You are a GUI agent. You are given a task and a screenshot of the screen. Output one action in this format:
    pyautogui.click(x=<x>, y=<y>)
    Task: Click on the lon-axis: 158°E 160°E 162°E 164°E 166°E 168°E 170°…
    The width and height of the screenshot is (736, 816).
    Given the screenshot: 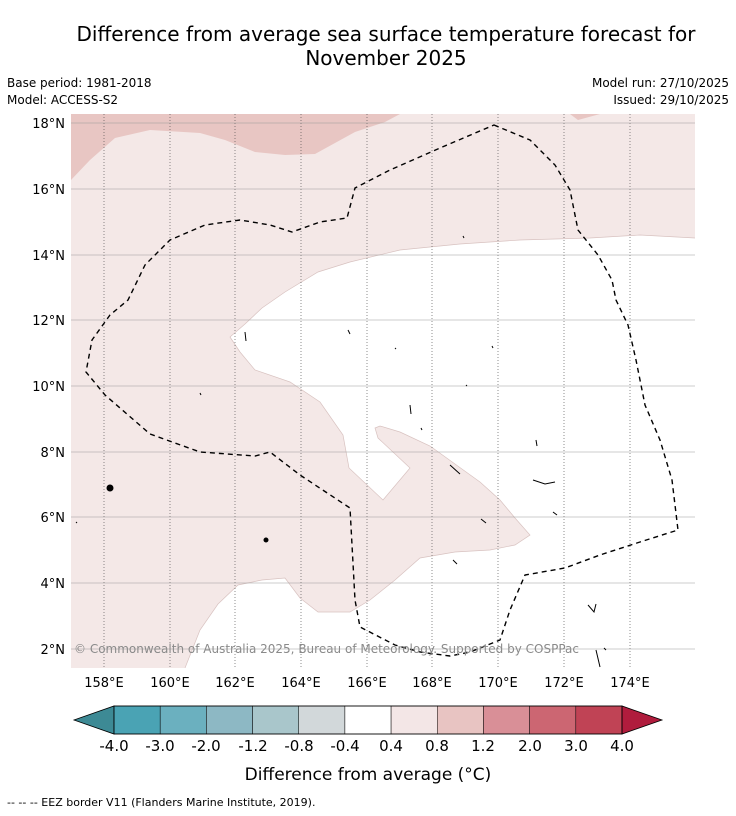 What is the action you would take?
    pyautogui.click(x=367, y=683)
    